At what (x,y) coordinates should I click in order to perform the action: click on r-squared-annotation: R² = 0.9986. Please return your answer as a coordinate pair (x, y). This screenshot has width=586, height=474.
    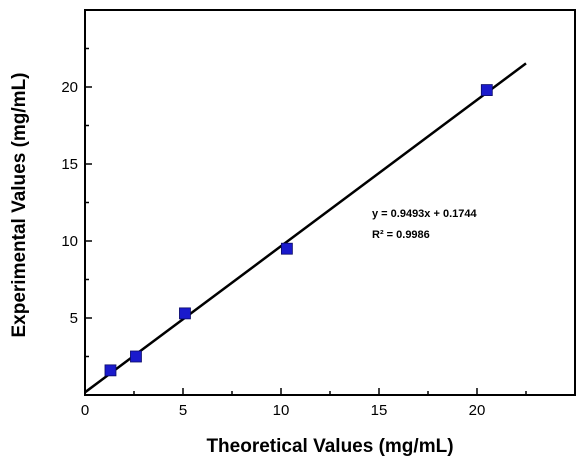
    Looking at the image, I should click on (401, 235).